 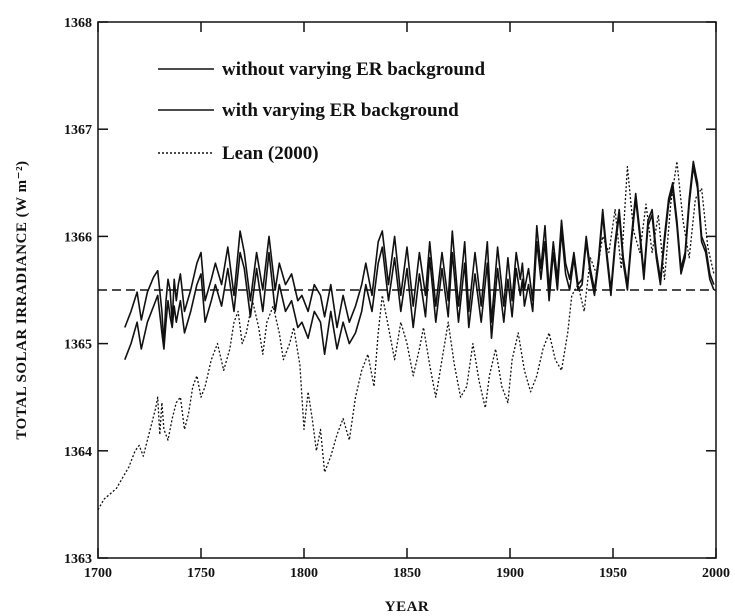 I want to click on legend-label-1: with varying ER background, so click(x=340, y=110).